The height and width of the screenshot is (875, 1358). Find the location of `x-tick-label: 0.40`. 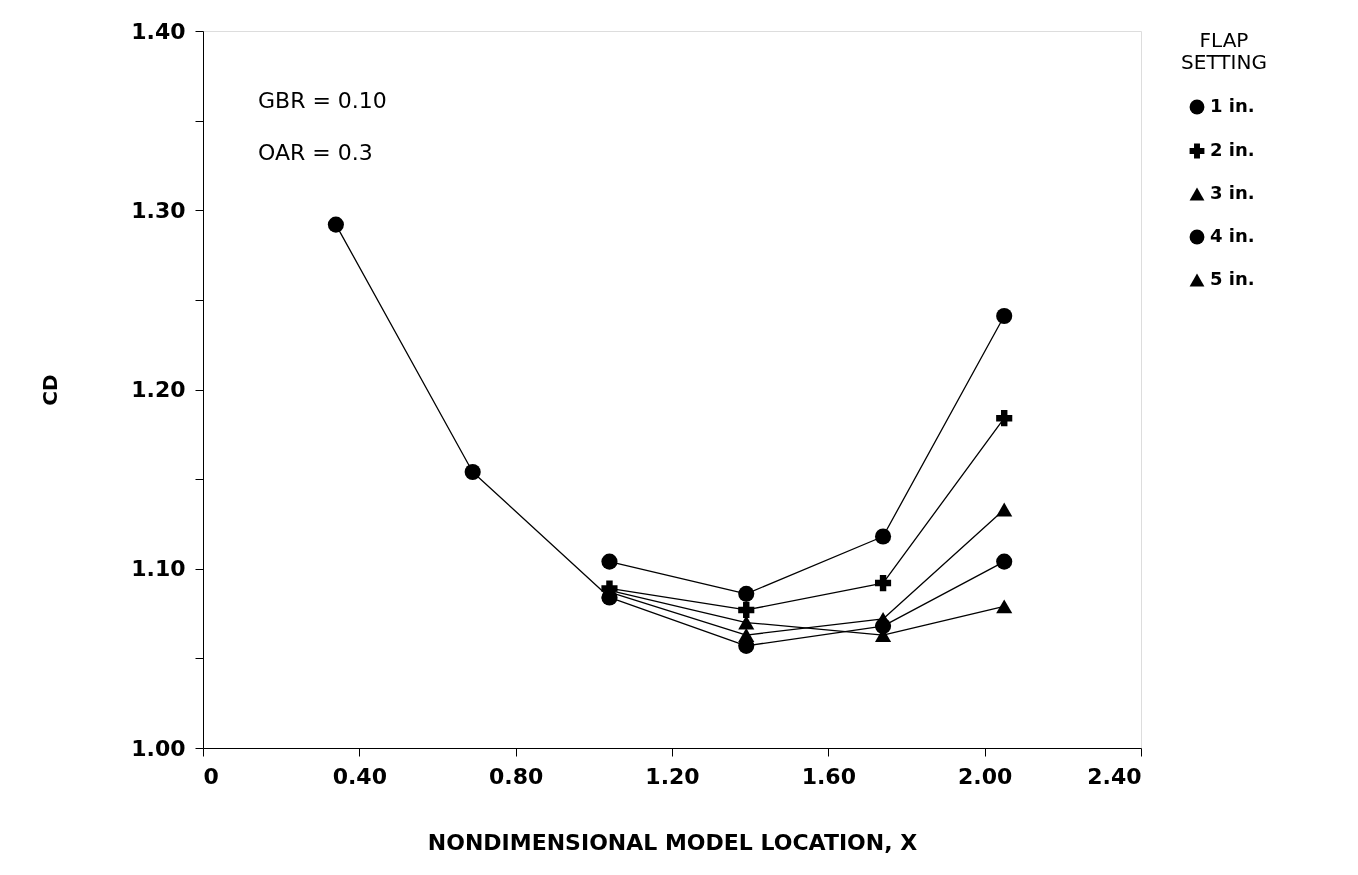

x-tick-label: 0.40 is located at coordinates (359, 776).